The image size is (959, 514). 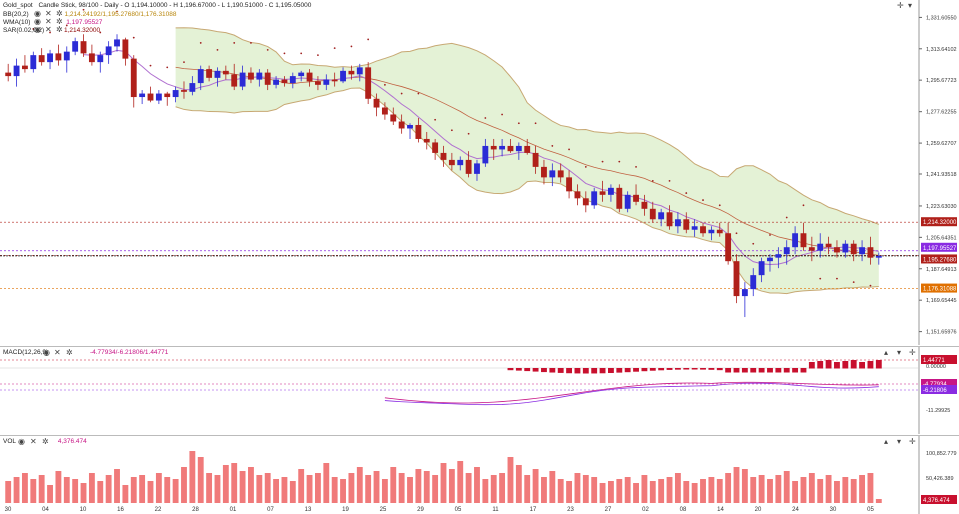 I want to click on macd-eye-icon: ◉, so click(x=46, y=352).